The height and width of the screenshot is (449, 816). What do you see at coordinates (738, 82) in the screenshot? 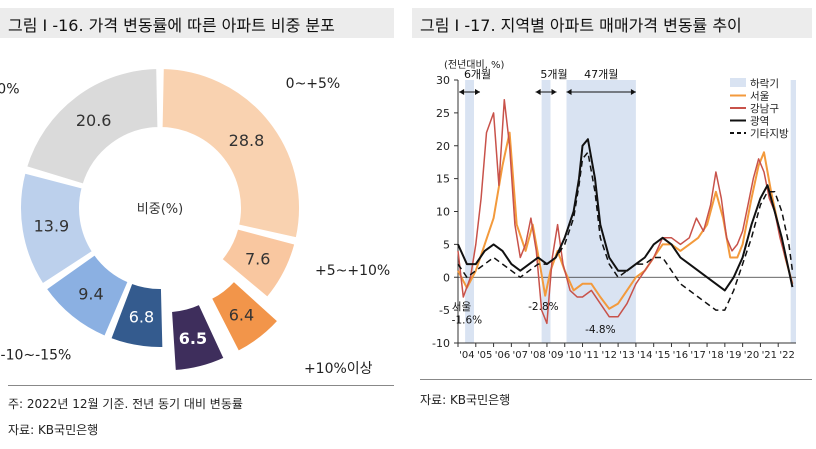
I see `legend-swatch` at bounding box center [738, 82].